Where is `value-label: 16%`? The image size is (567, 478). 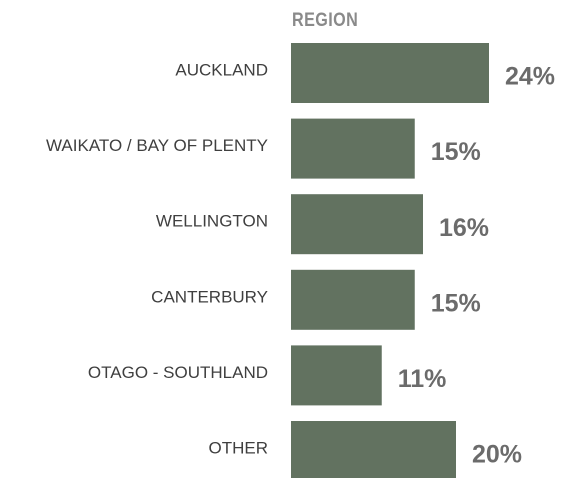
value-label: 16% is located at coordinates (464, 228).